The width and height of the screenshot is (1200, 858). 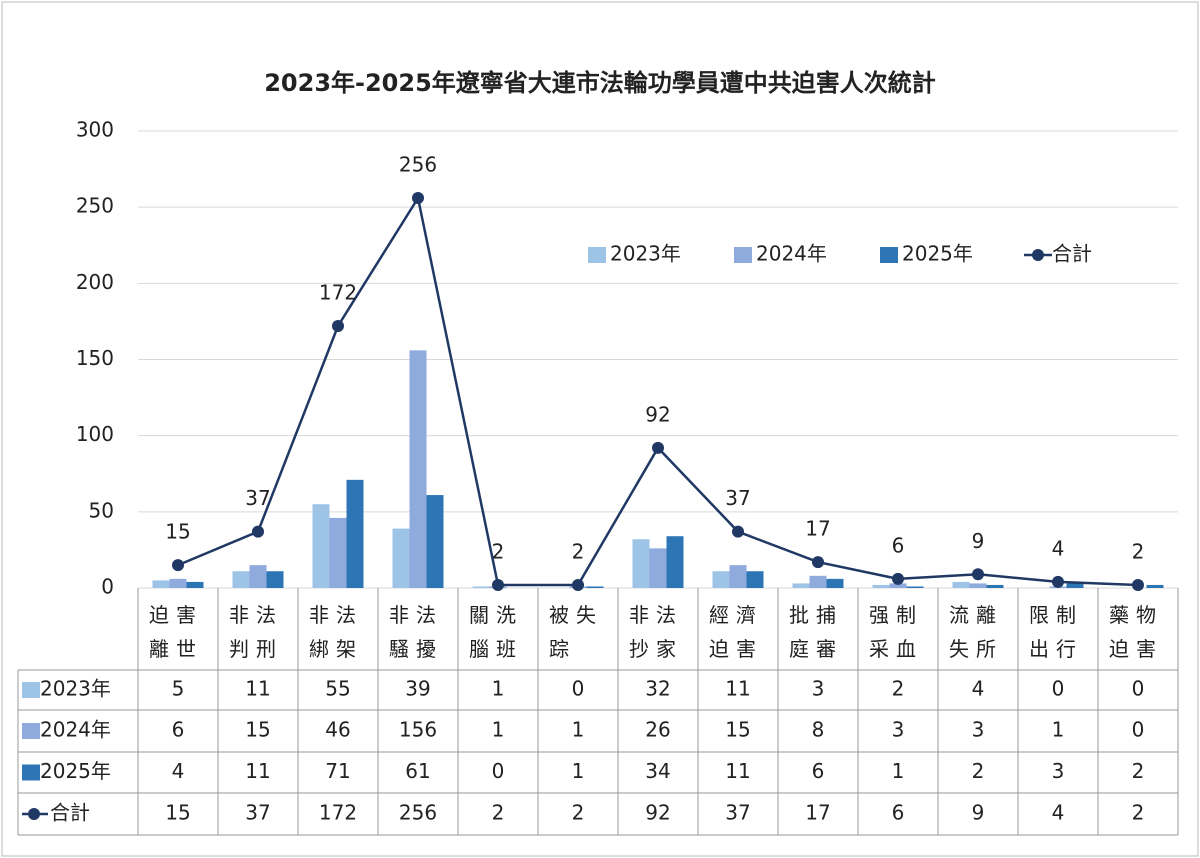 I want to click on y-tick-label: 250, so click(x=95, y=206).